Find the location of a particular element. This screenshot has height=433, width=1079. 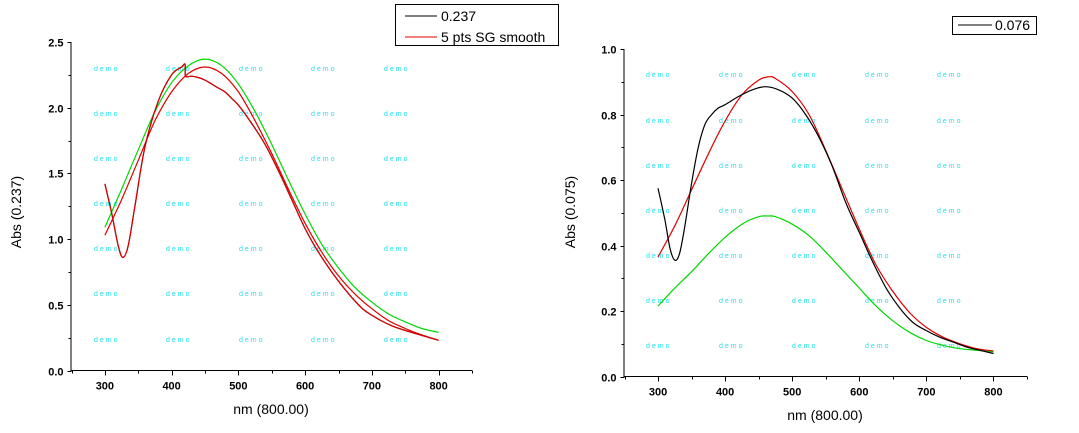

y-tick-label: 0.4 is located at coordinates (609, 248).